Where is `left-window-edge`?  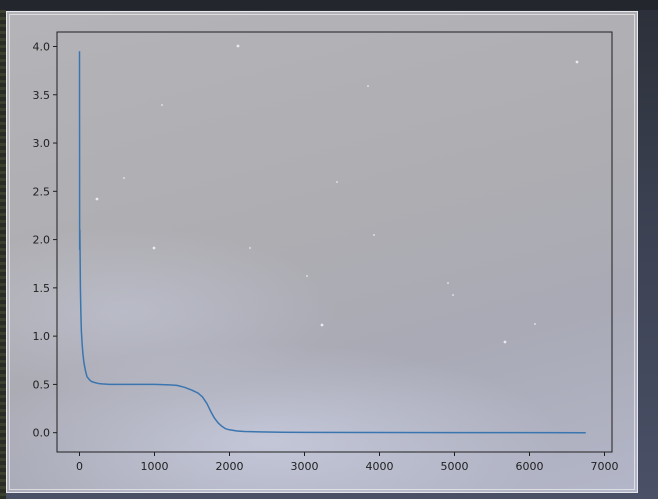
left-window-edge is located at coordinates (3, 254).